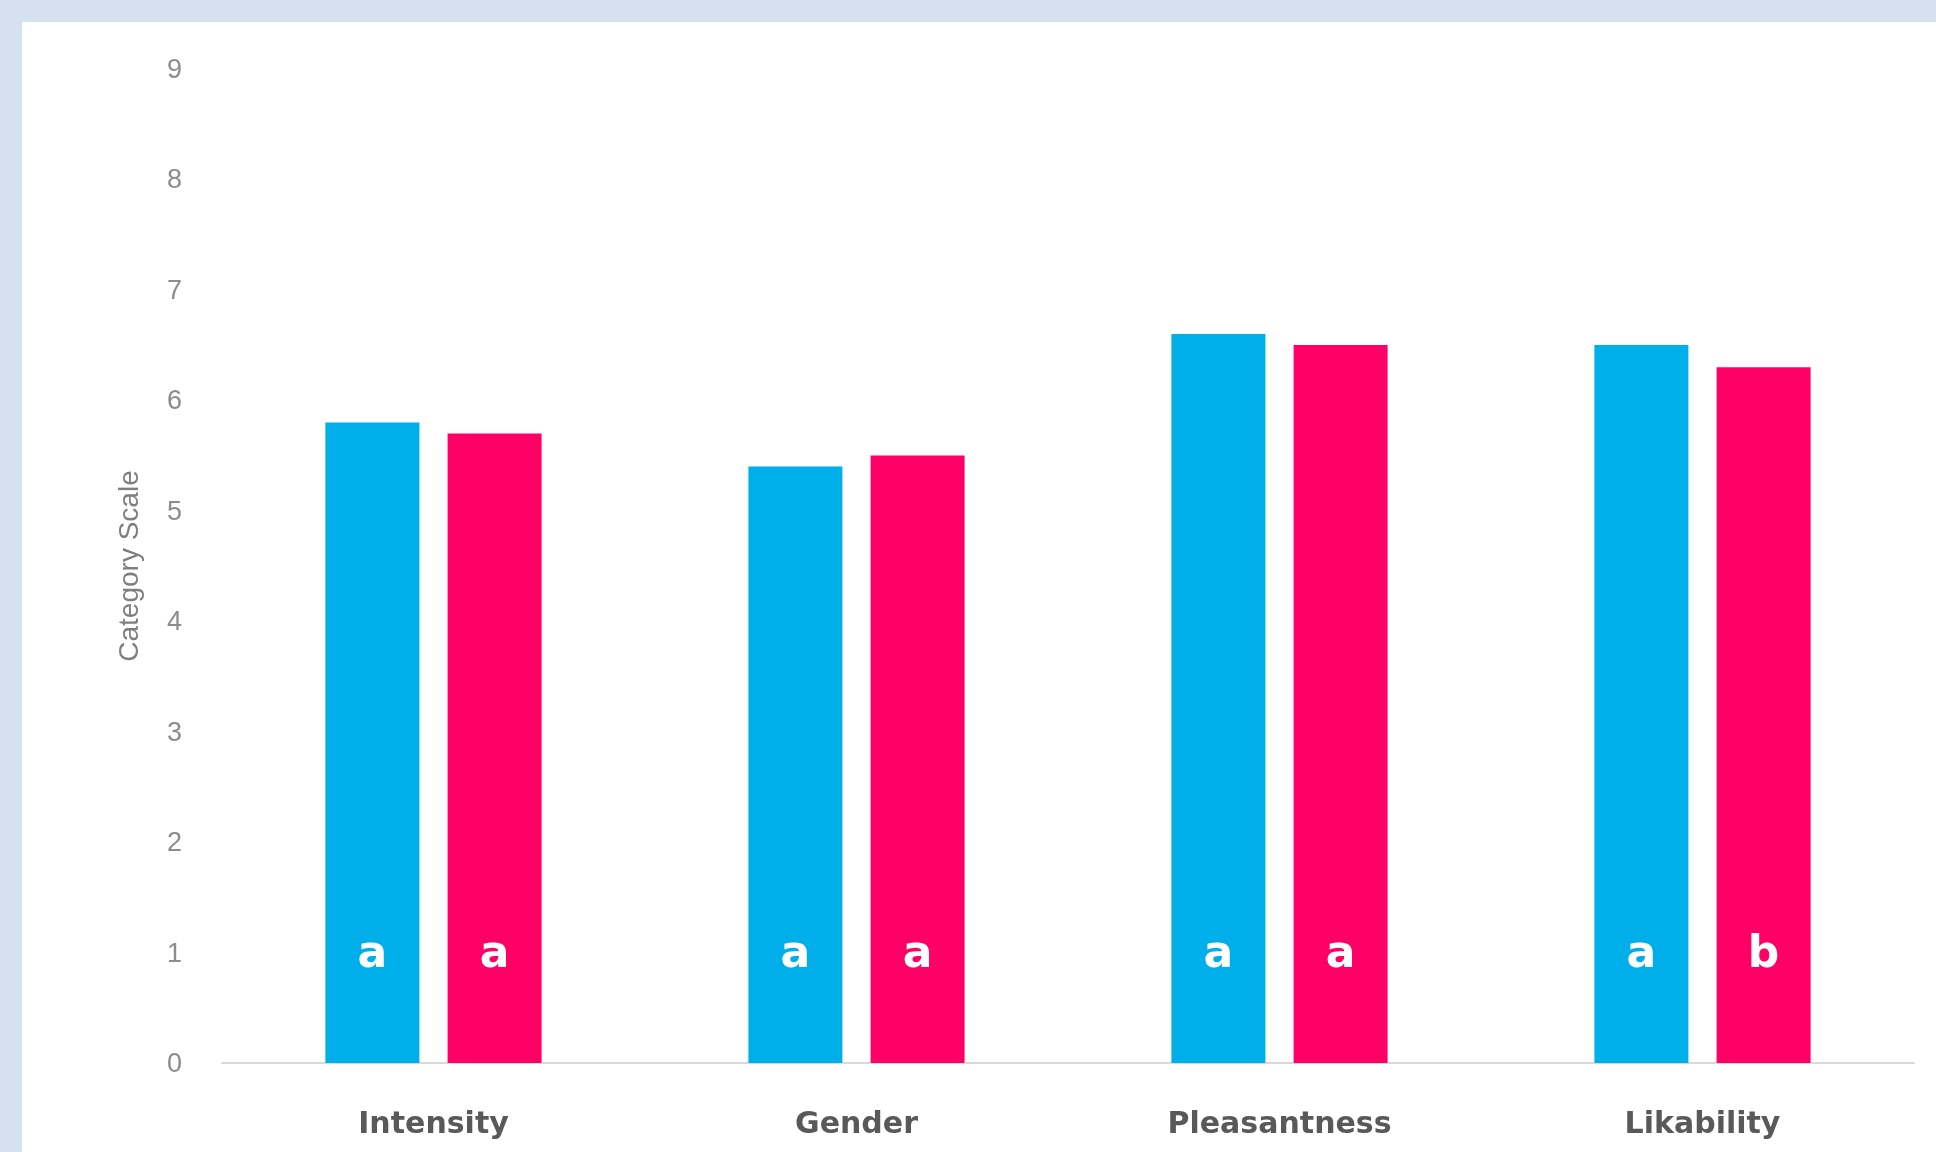  What do you see at coordinates (174, 69) in the screenshot?
I see `y-tick-label: 9` at bounding box center [174, 69].